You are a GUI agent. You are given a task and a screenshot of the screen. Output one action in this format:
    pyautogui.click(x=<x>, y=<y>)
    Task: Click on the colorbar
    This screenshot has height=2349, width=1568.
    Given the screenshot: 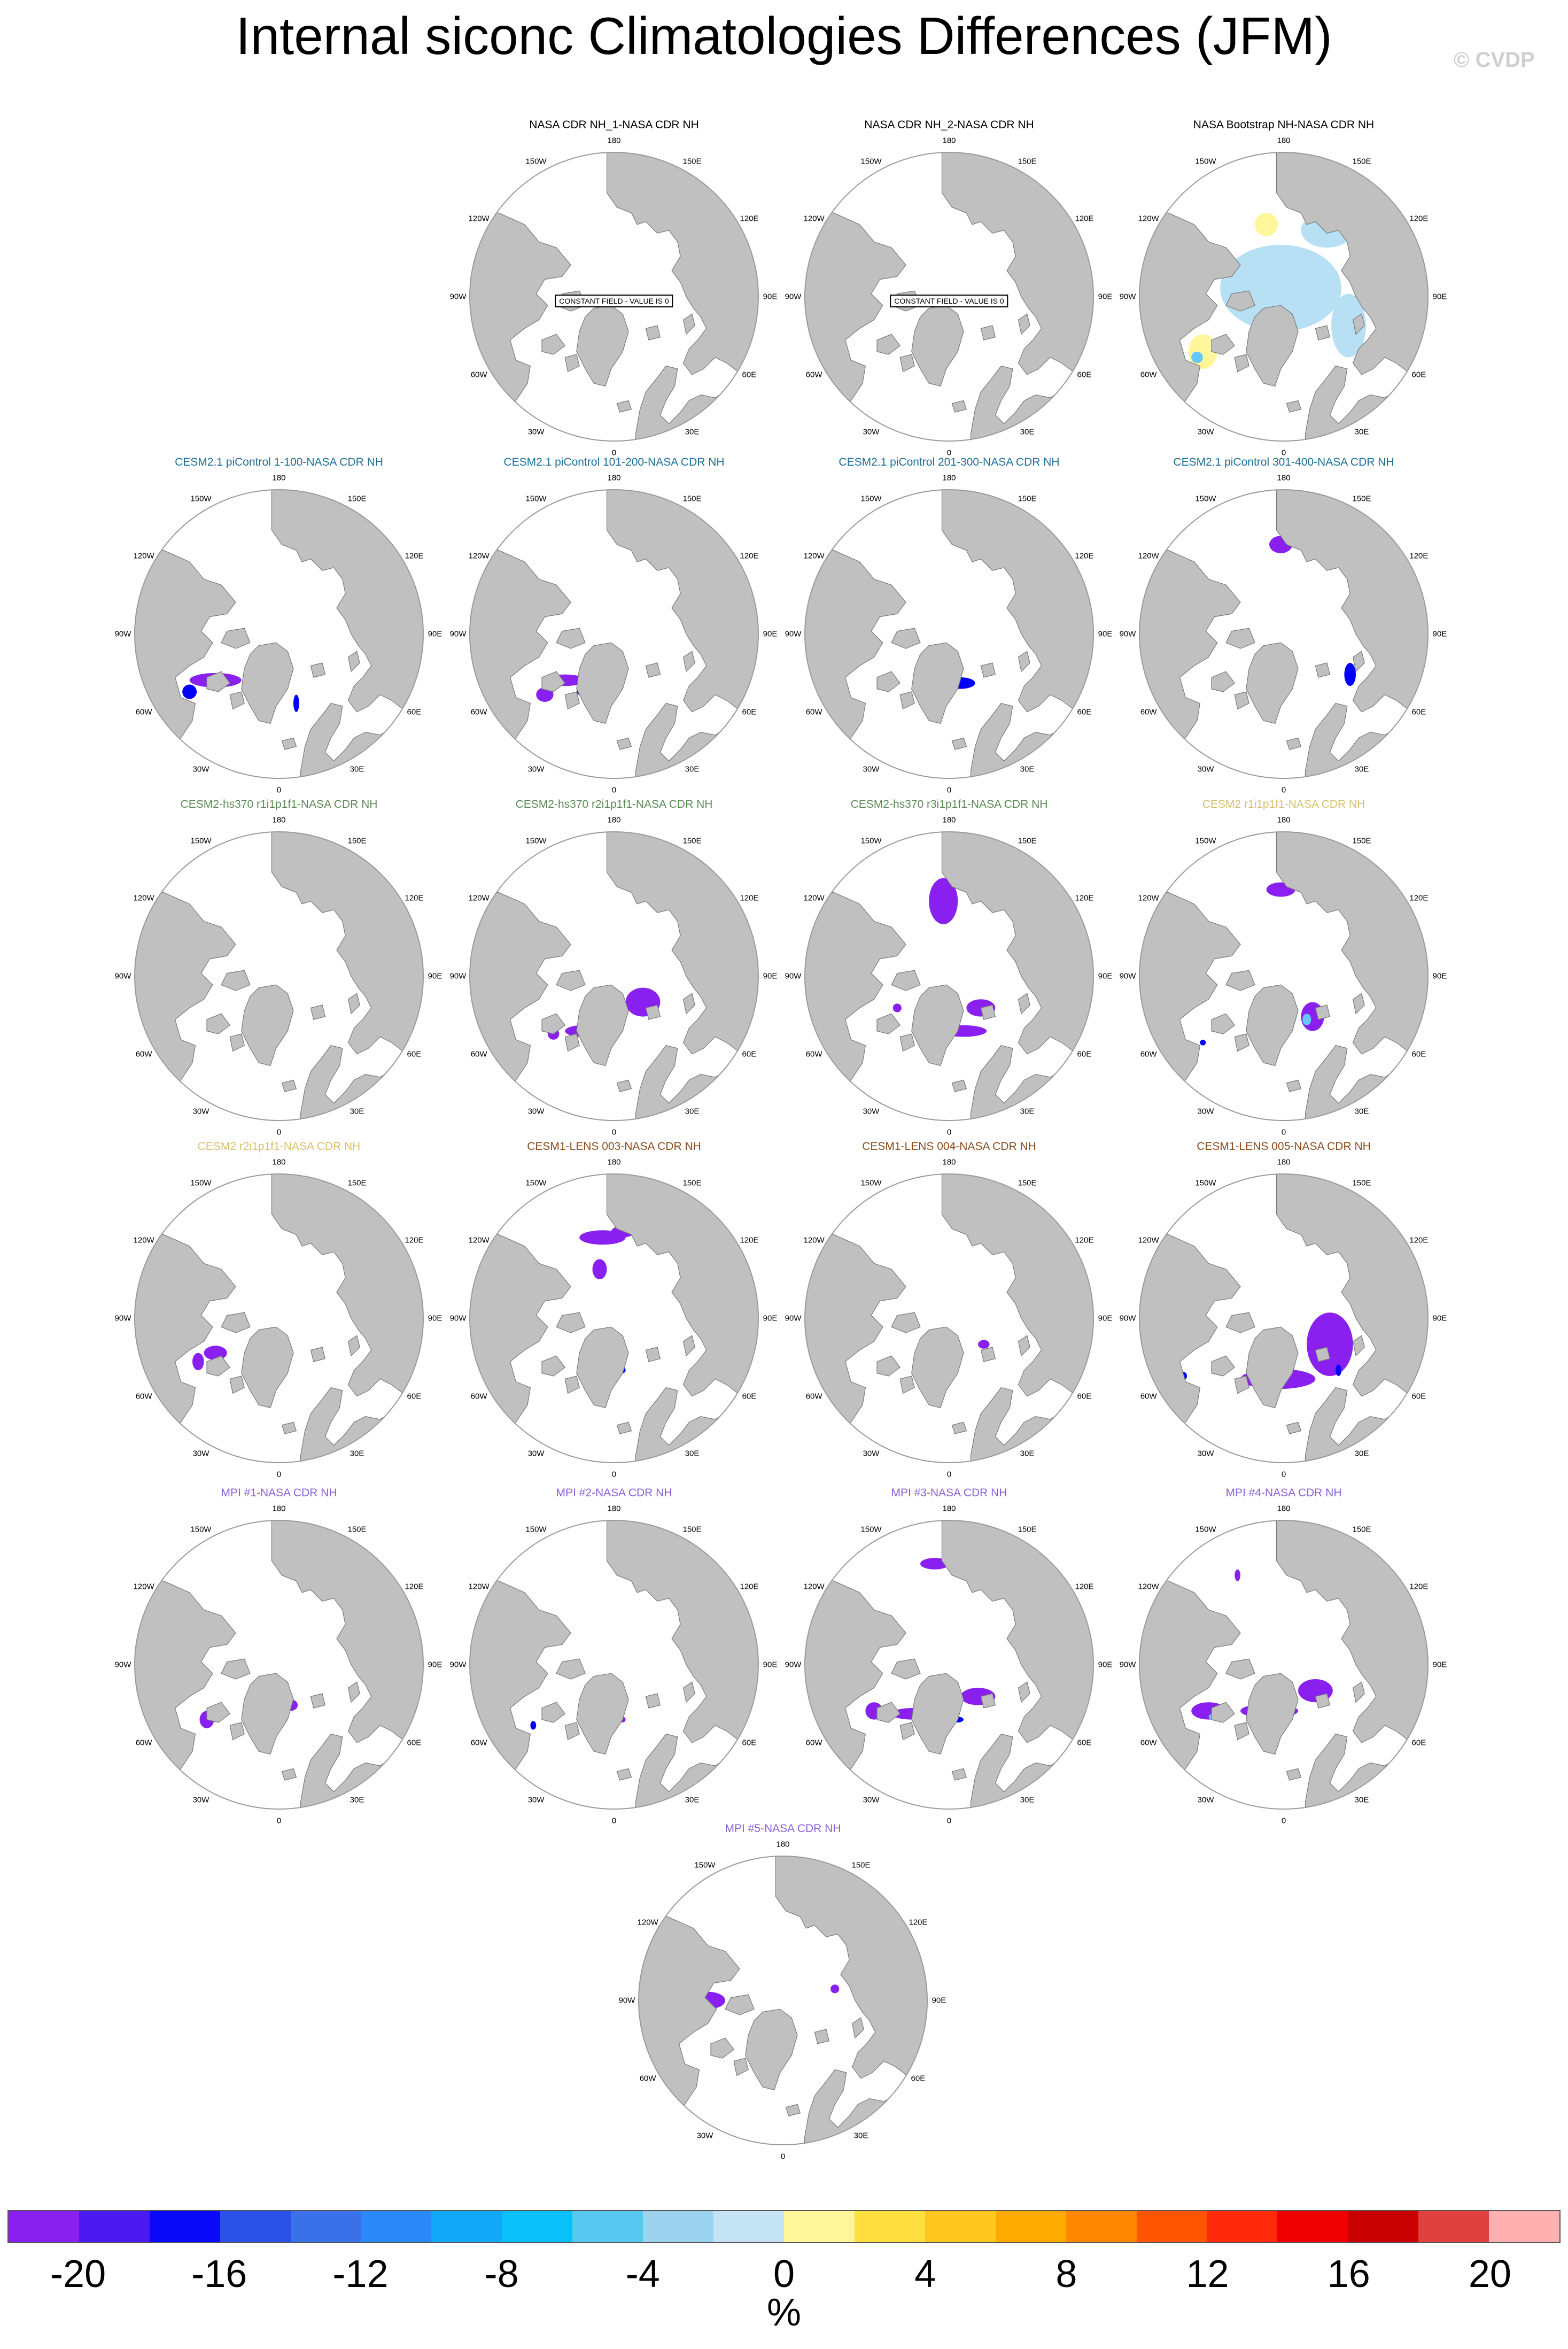 What is the action you would take?
    pyautogui.click(x=784, y=2226)
    